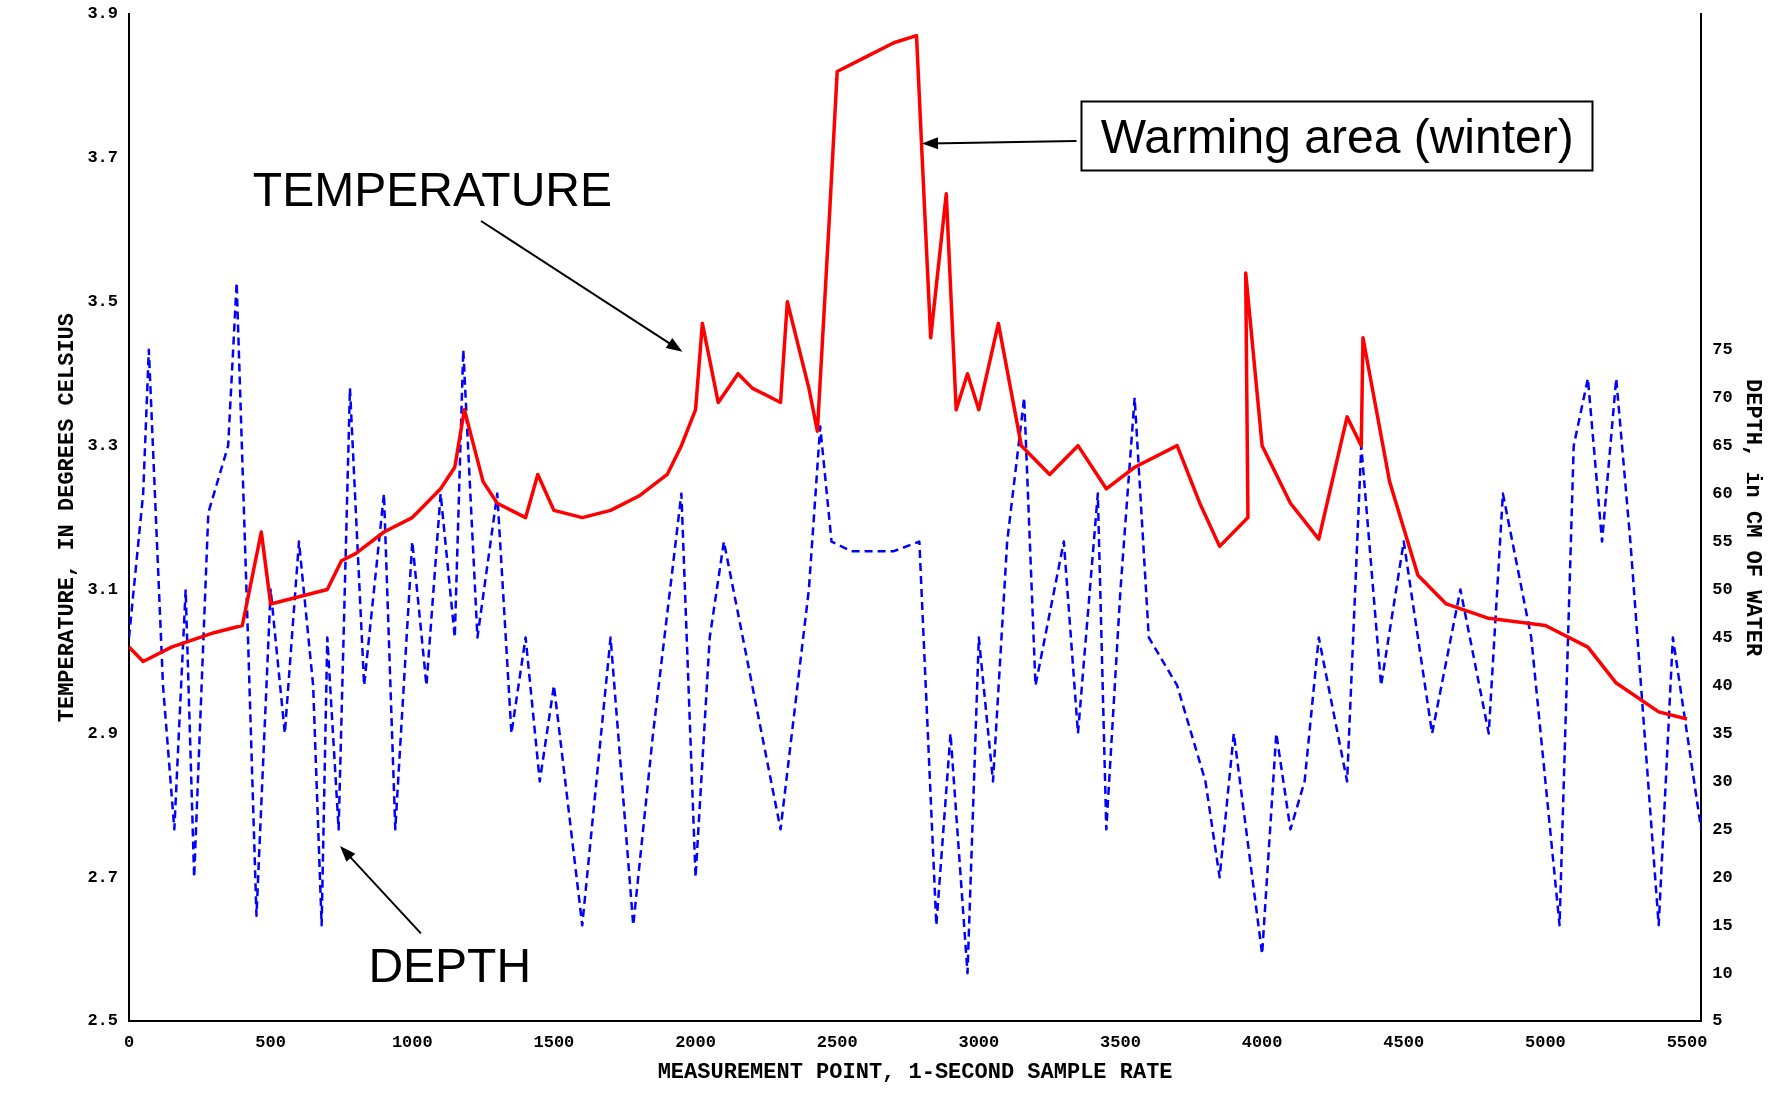 This screenshot has height=1094, width=1778. What do you see at coordinates (102, 589) in the screenshot?
I see `y-tick-label: 3.1` at bounding box center [102, 589].